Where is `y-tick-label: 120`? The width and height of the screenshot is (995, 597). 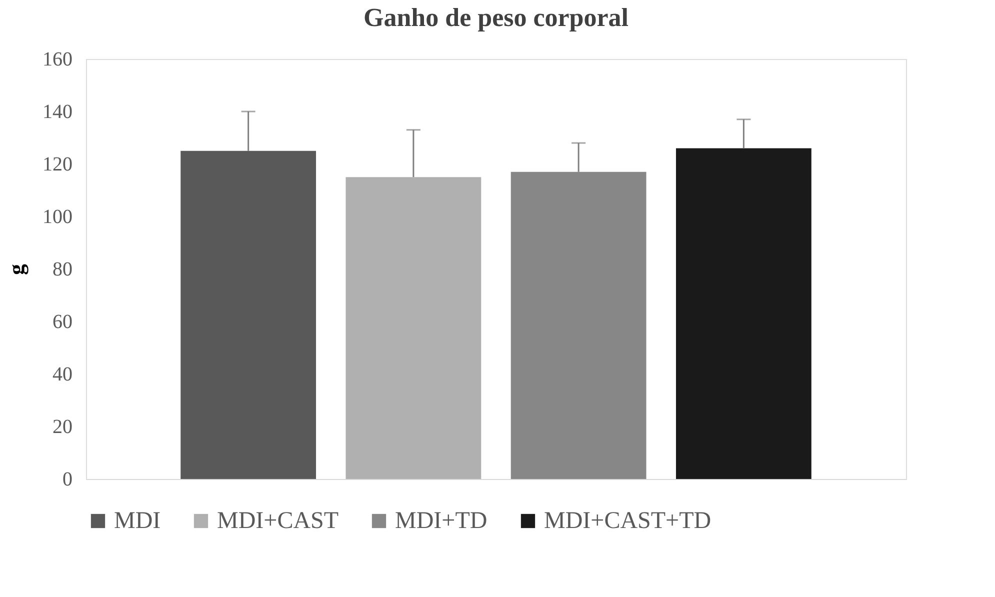 y-tick-label: 120 is located at coordinates (57, 165).